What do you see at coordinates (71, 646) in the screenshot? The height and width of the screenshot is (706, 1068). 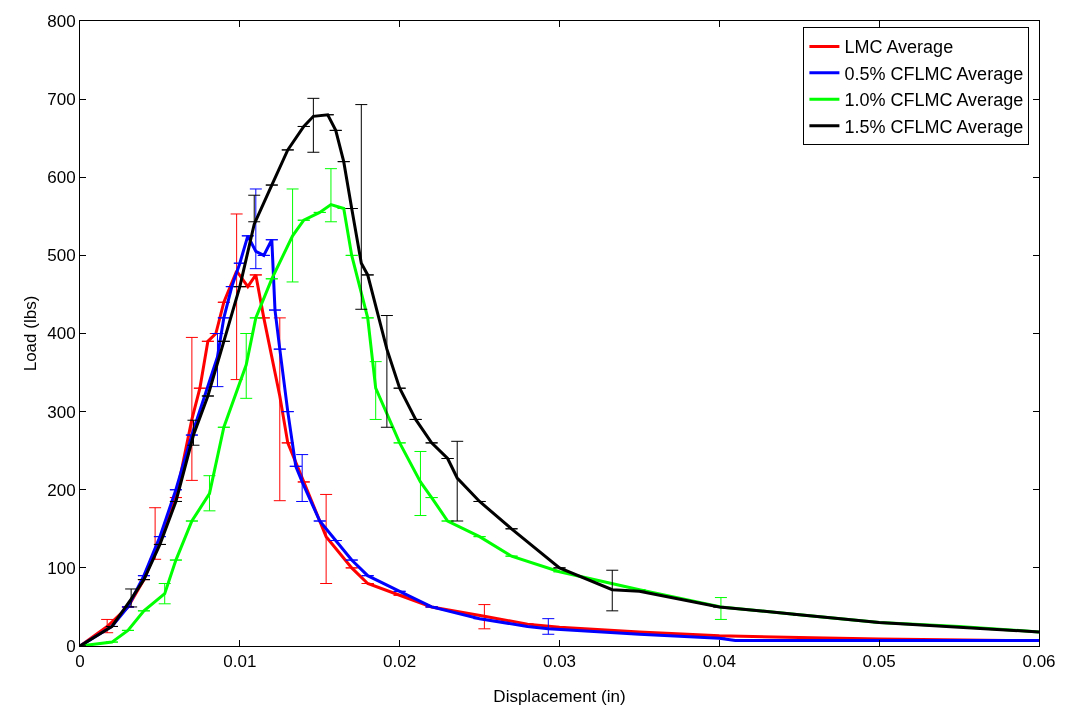 I see `y-tick-label: 0` at bounding box center [71, 646].